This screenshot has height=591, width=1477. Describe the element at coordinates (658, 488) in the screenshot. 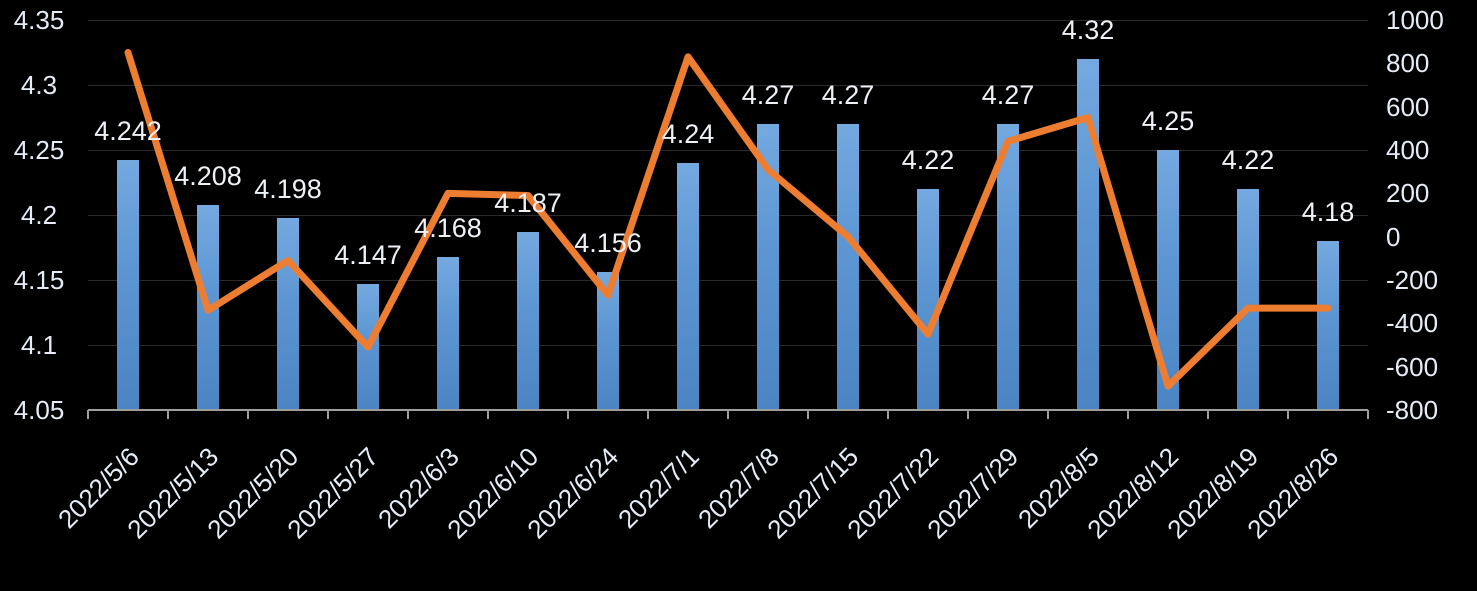

I see `x-axis-label: 2022/7/1` at that location.